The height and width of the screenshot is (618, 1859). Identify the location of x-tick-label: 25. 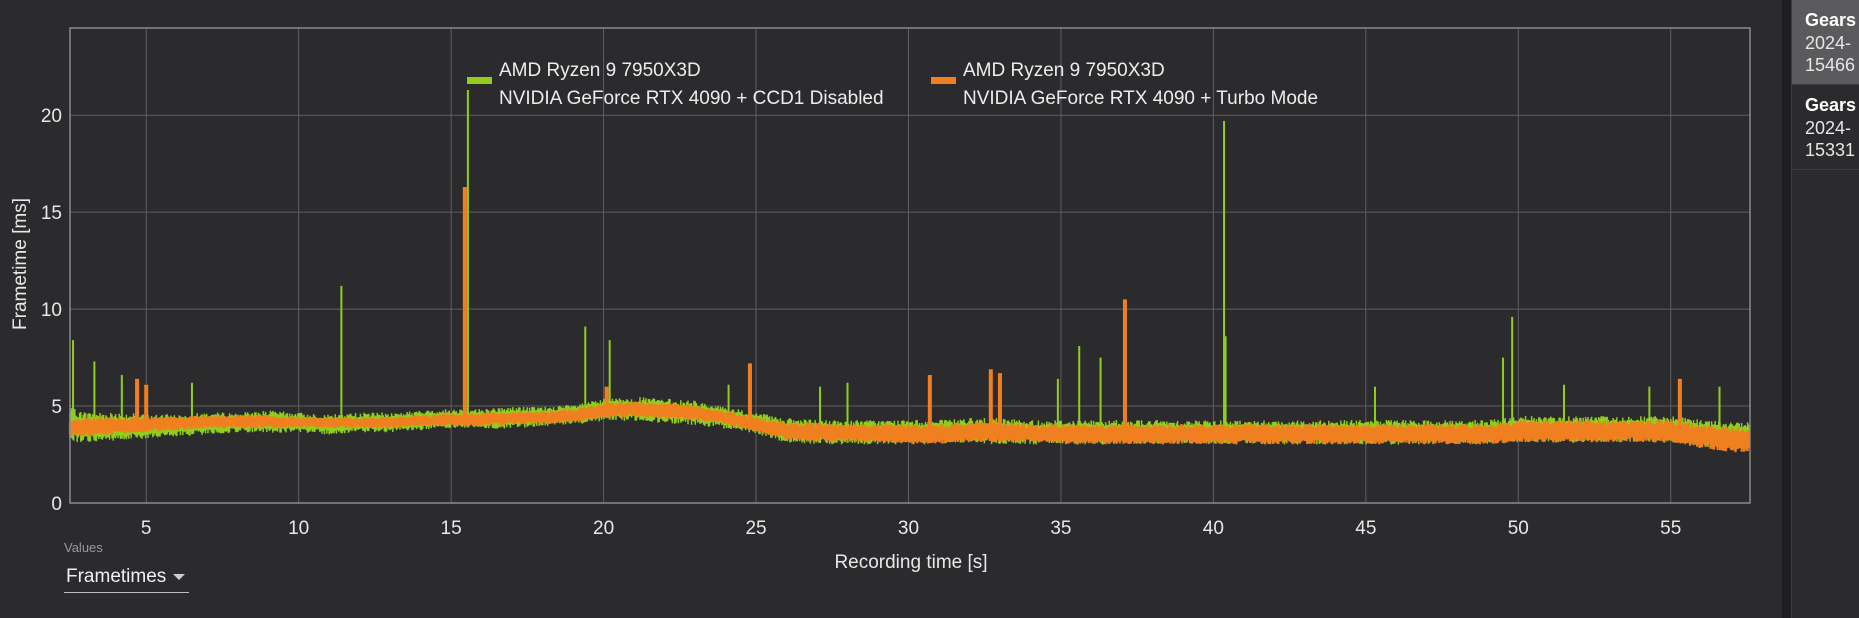
(755, 528).